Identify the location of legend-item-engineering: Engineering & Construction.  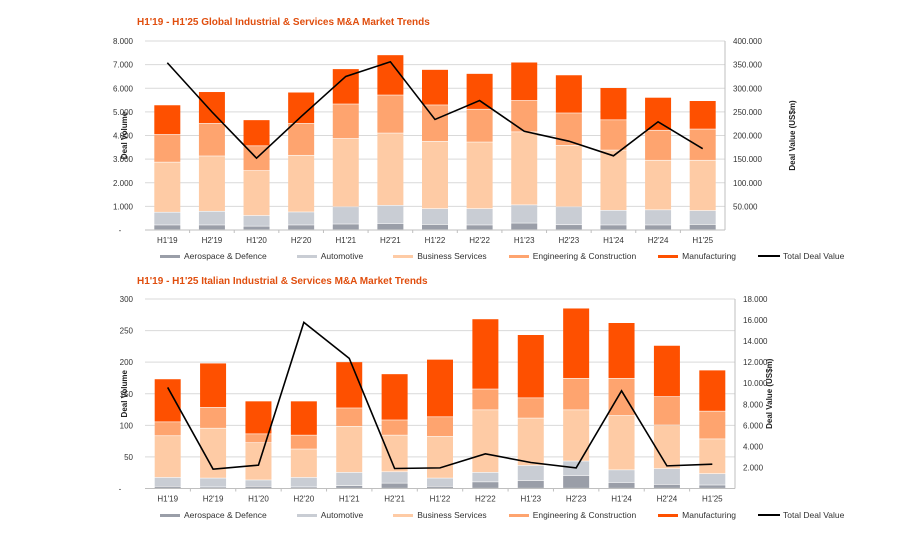
(572, 256).